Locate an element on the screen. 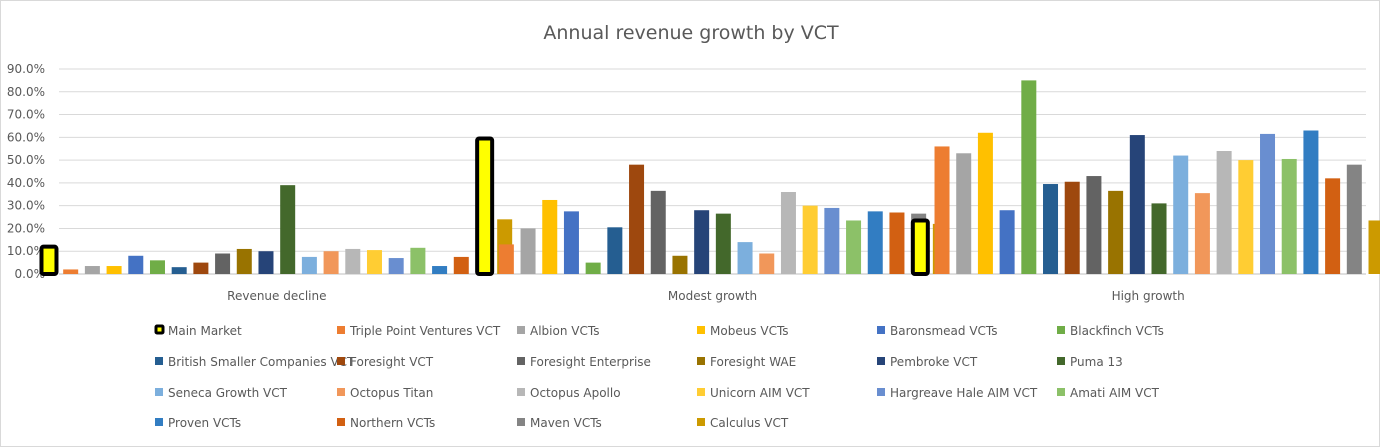  legend-item: Octopus Apollo is located at coordinates (569, 393).